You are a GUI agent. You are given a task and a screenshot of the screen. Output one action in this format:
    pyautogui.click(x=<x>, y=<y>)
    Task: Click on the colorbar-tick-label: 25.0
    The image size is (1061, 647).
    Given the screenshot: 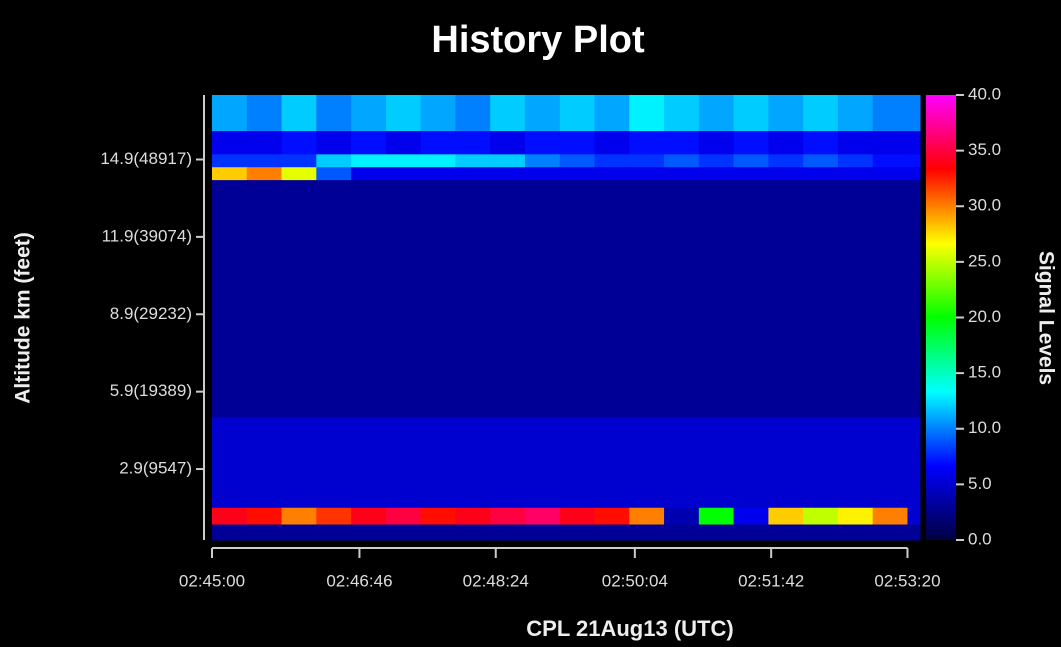 What is the action you would take?
    pyautogui.click(x=984, y=260)
    